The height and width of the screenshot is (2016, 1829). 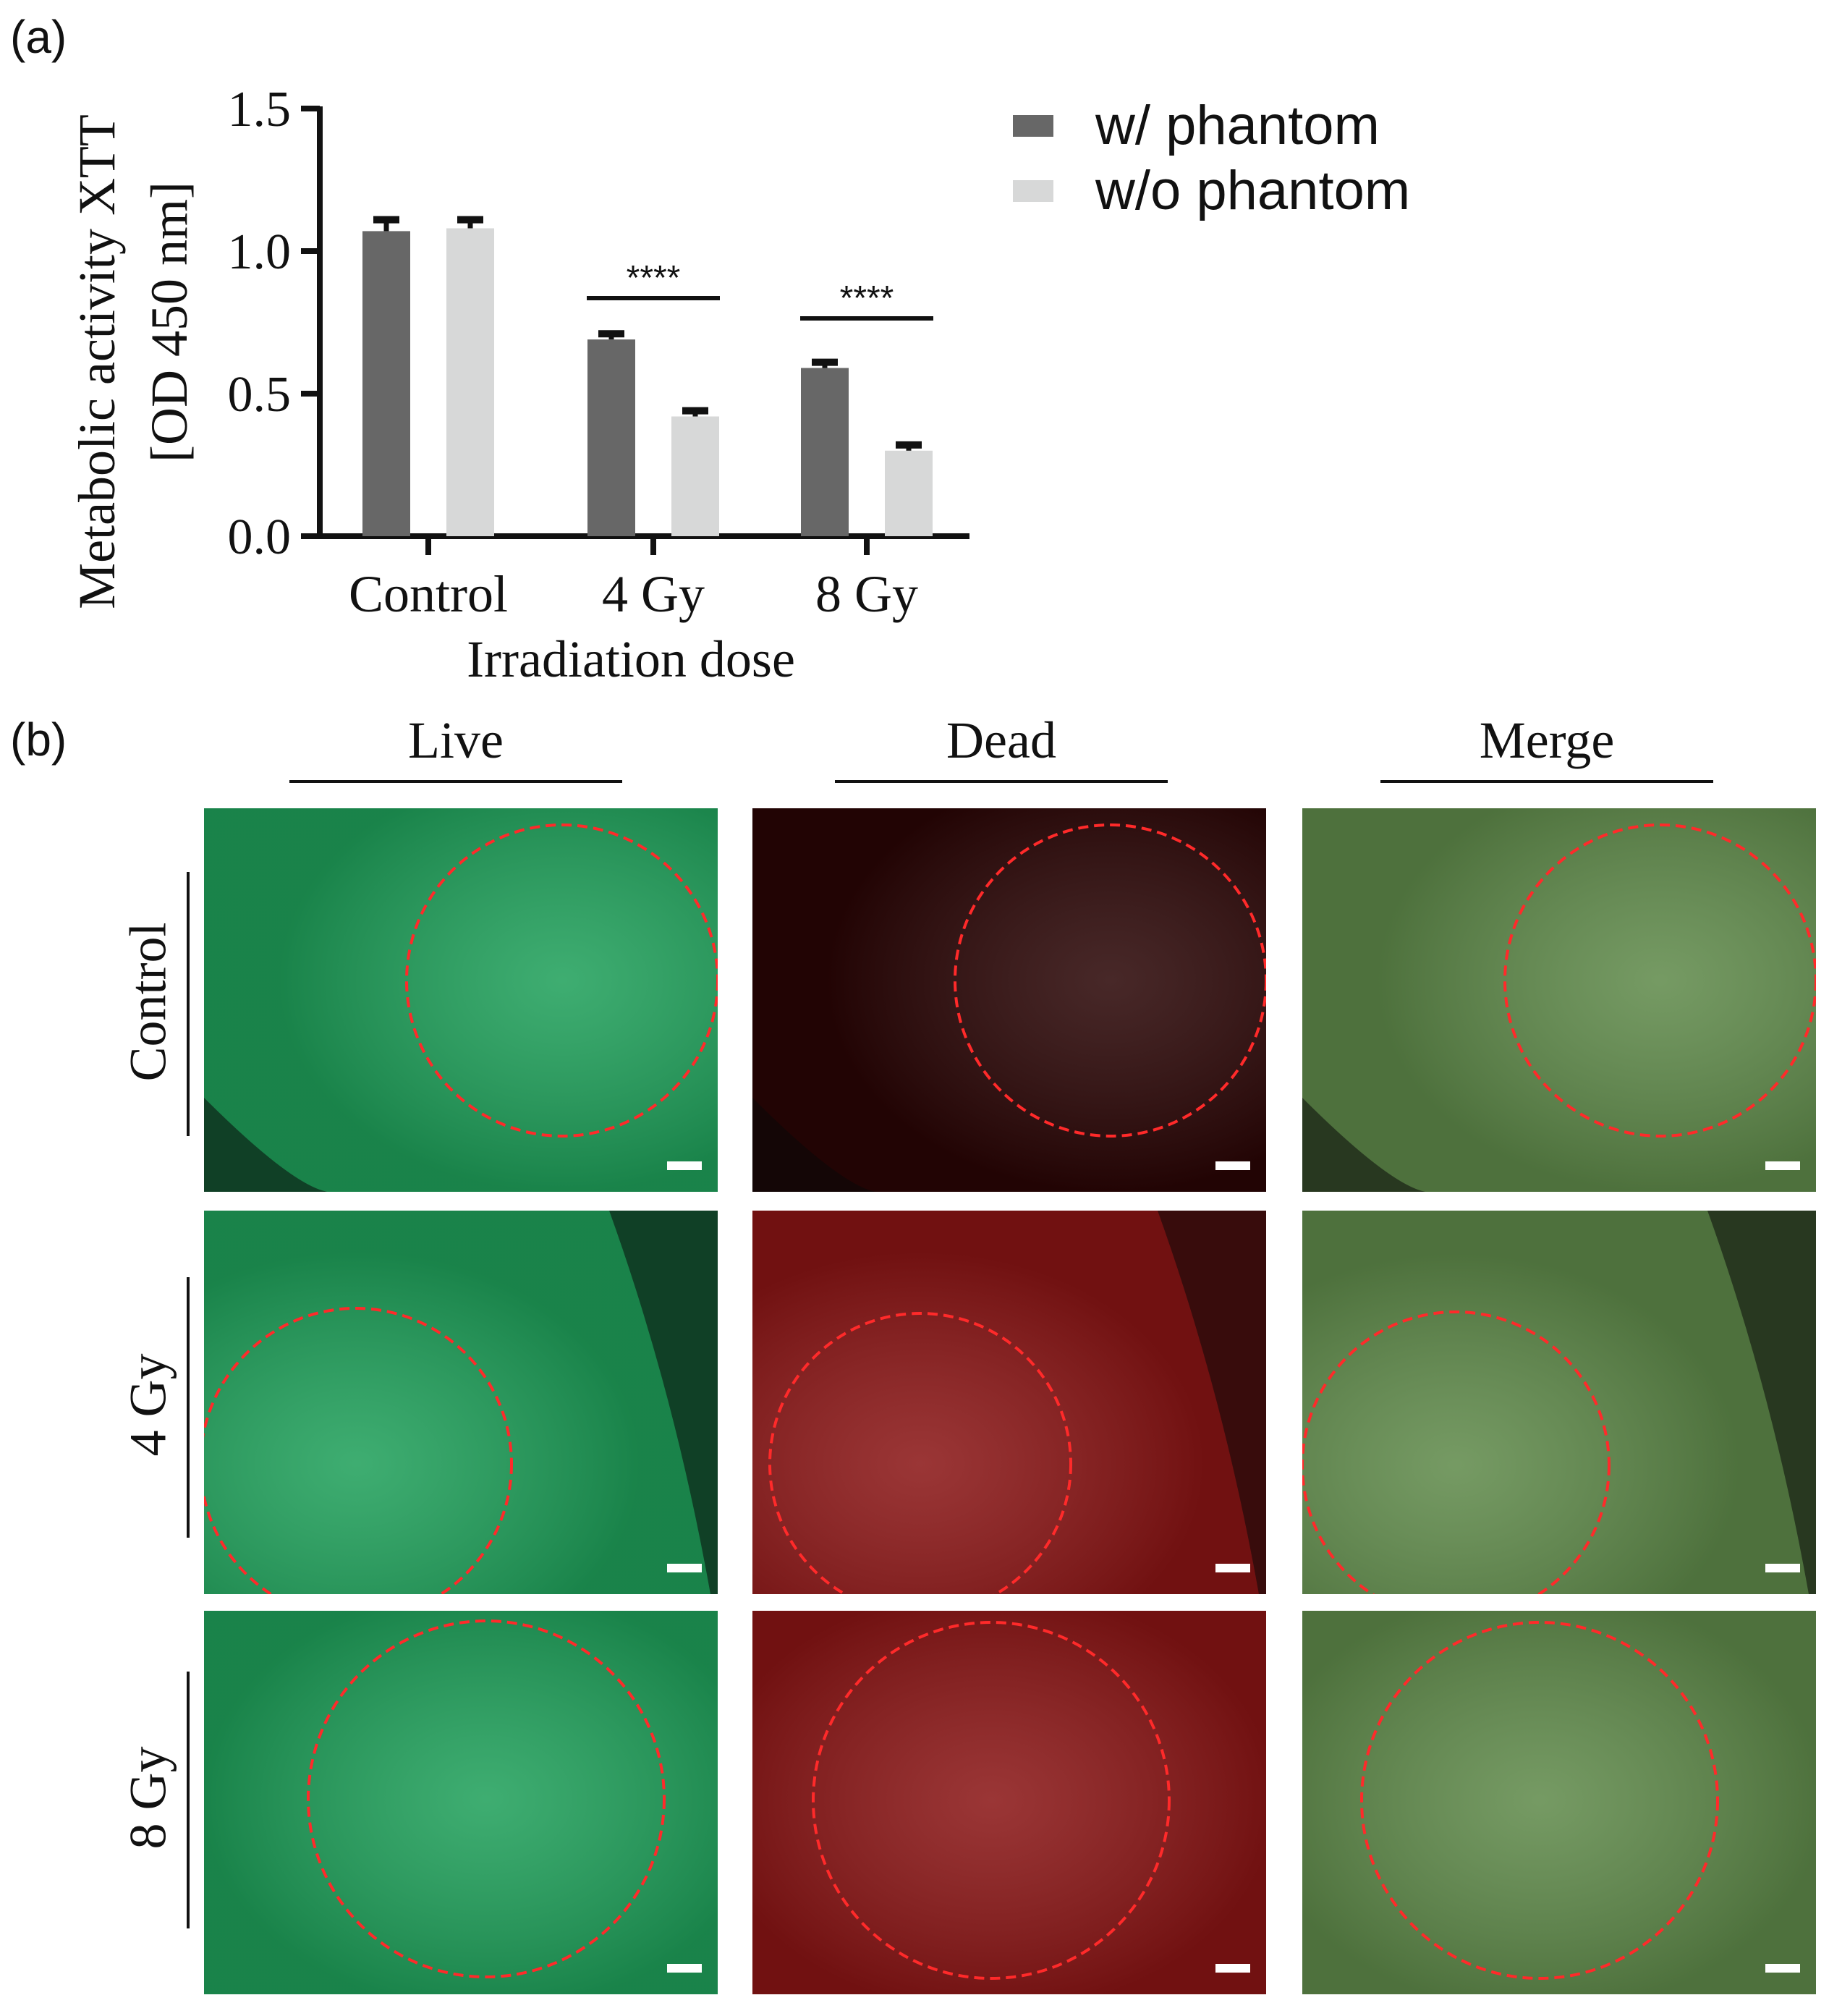 I want to click on micrograph-dead-4-gy, so click(x=1009, y=1402).